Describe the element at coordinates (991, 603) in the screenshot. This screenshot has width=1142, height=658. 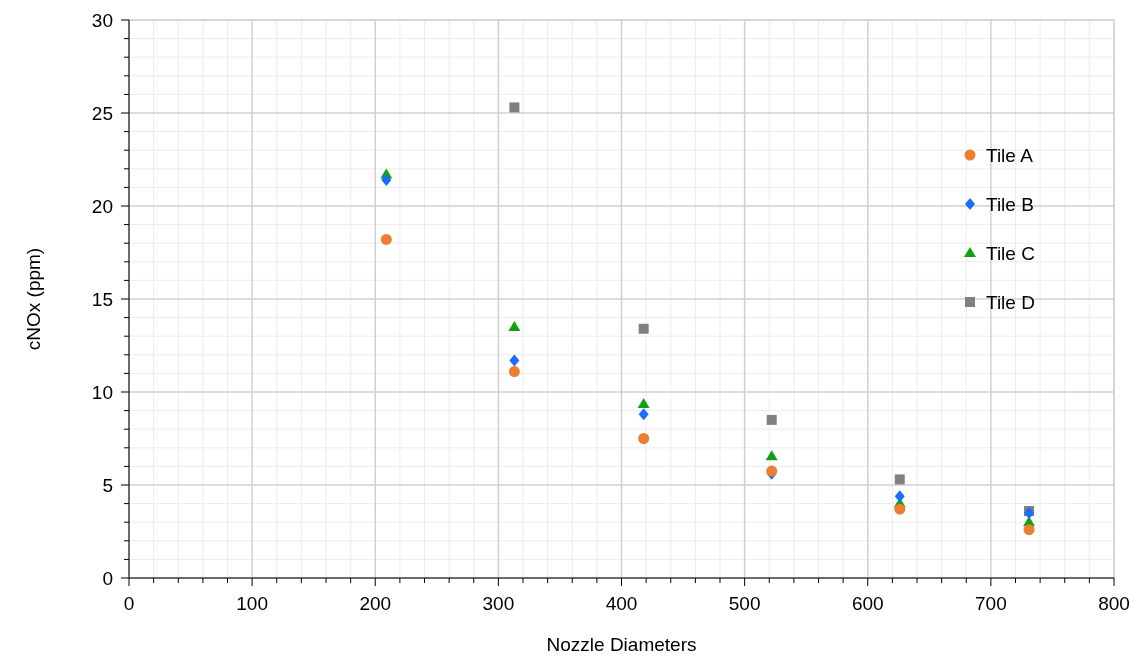
I see `x-tick-label: 700` at that location.